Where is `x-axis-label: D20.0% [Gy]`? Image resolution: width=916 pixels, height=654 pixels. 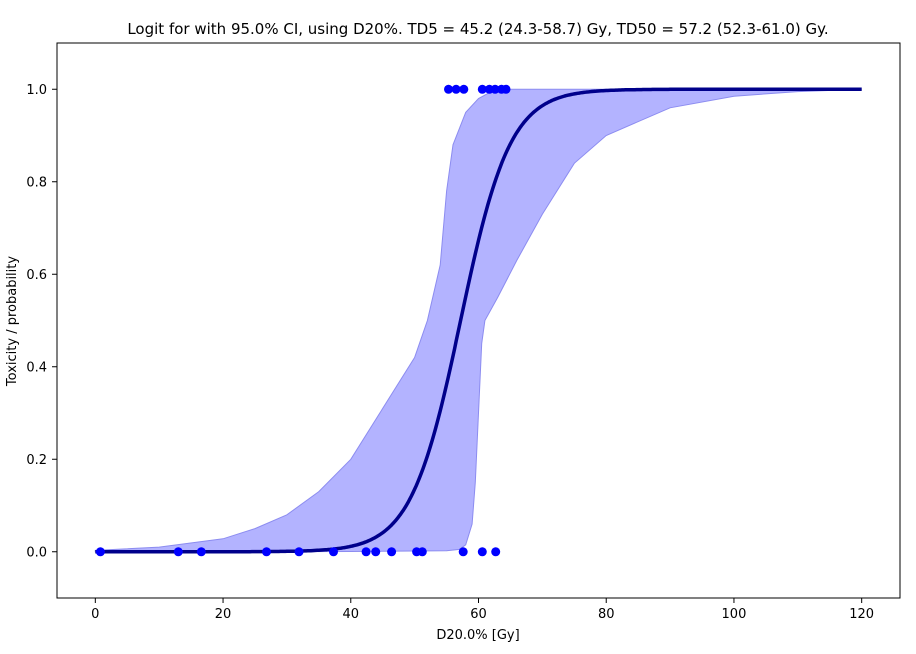 x-axis-label: D20.0% [Gy] is located at coordinates (477, 635).